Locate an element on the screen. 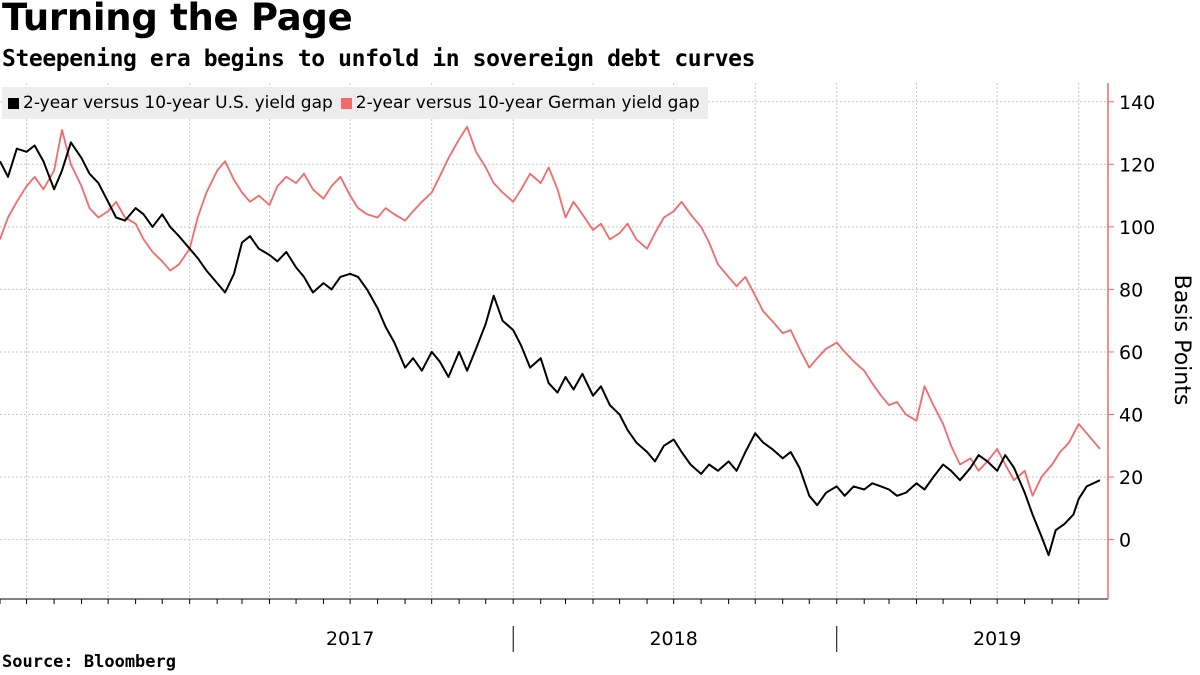 Image resolution: width=1200 pixels, height=675 pixels. y-tick-label: 140 is located at coordinates (1137, 103).